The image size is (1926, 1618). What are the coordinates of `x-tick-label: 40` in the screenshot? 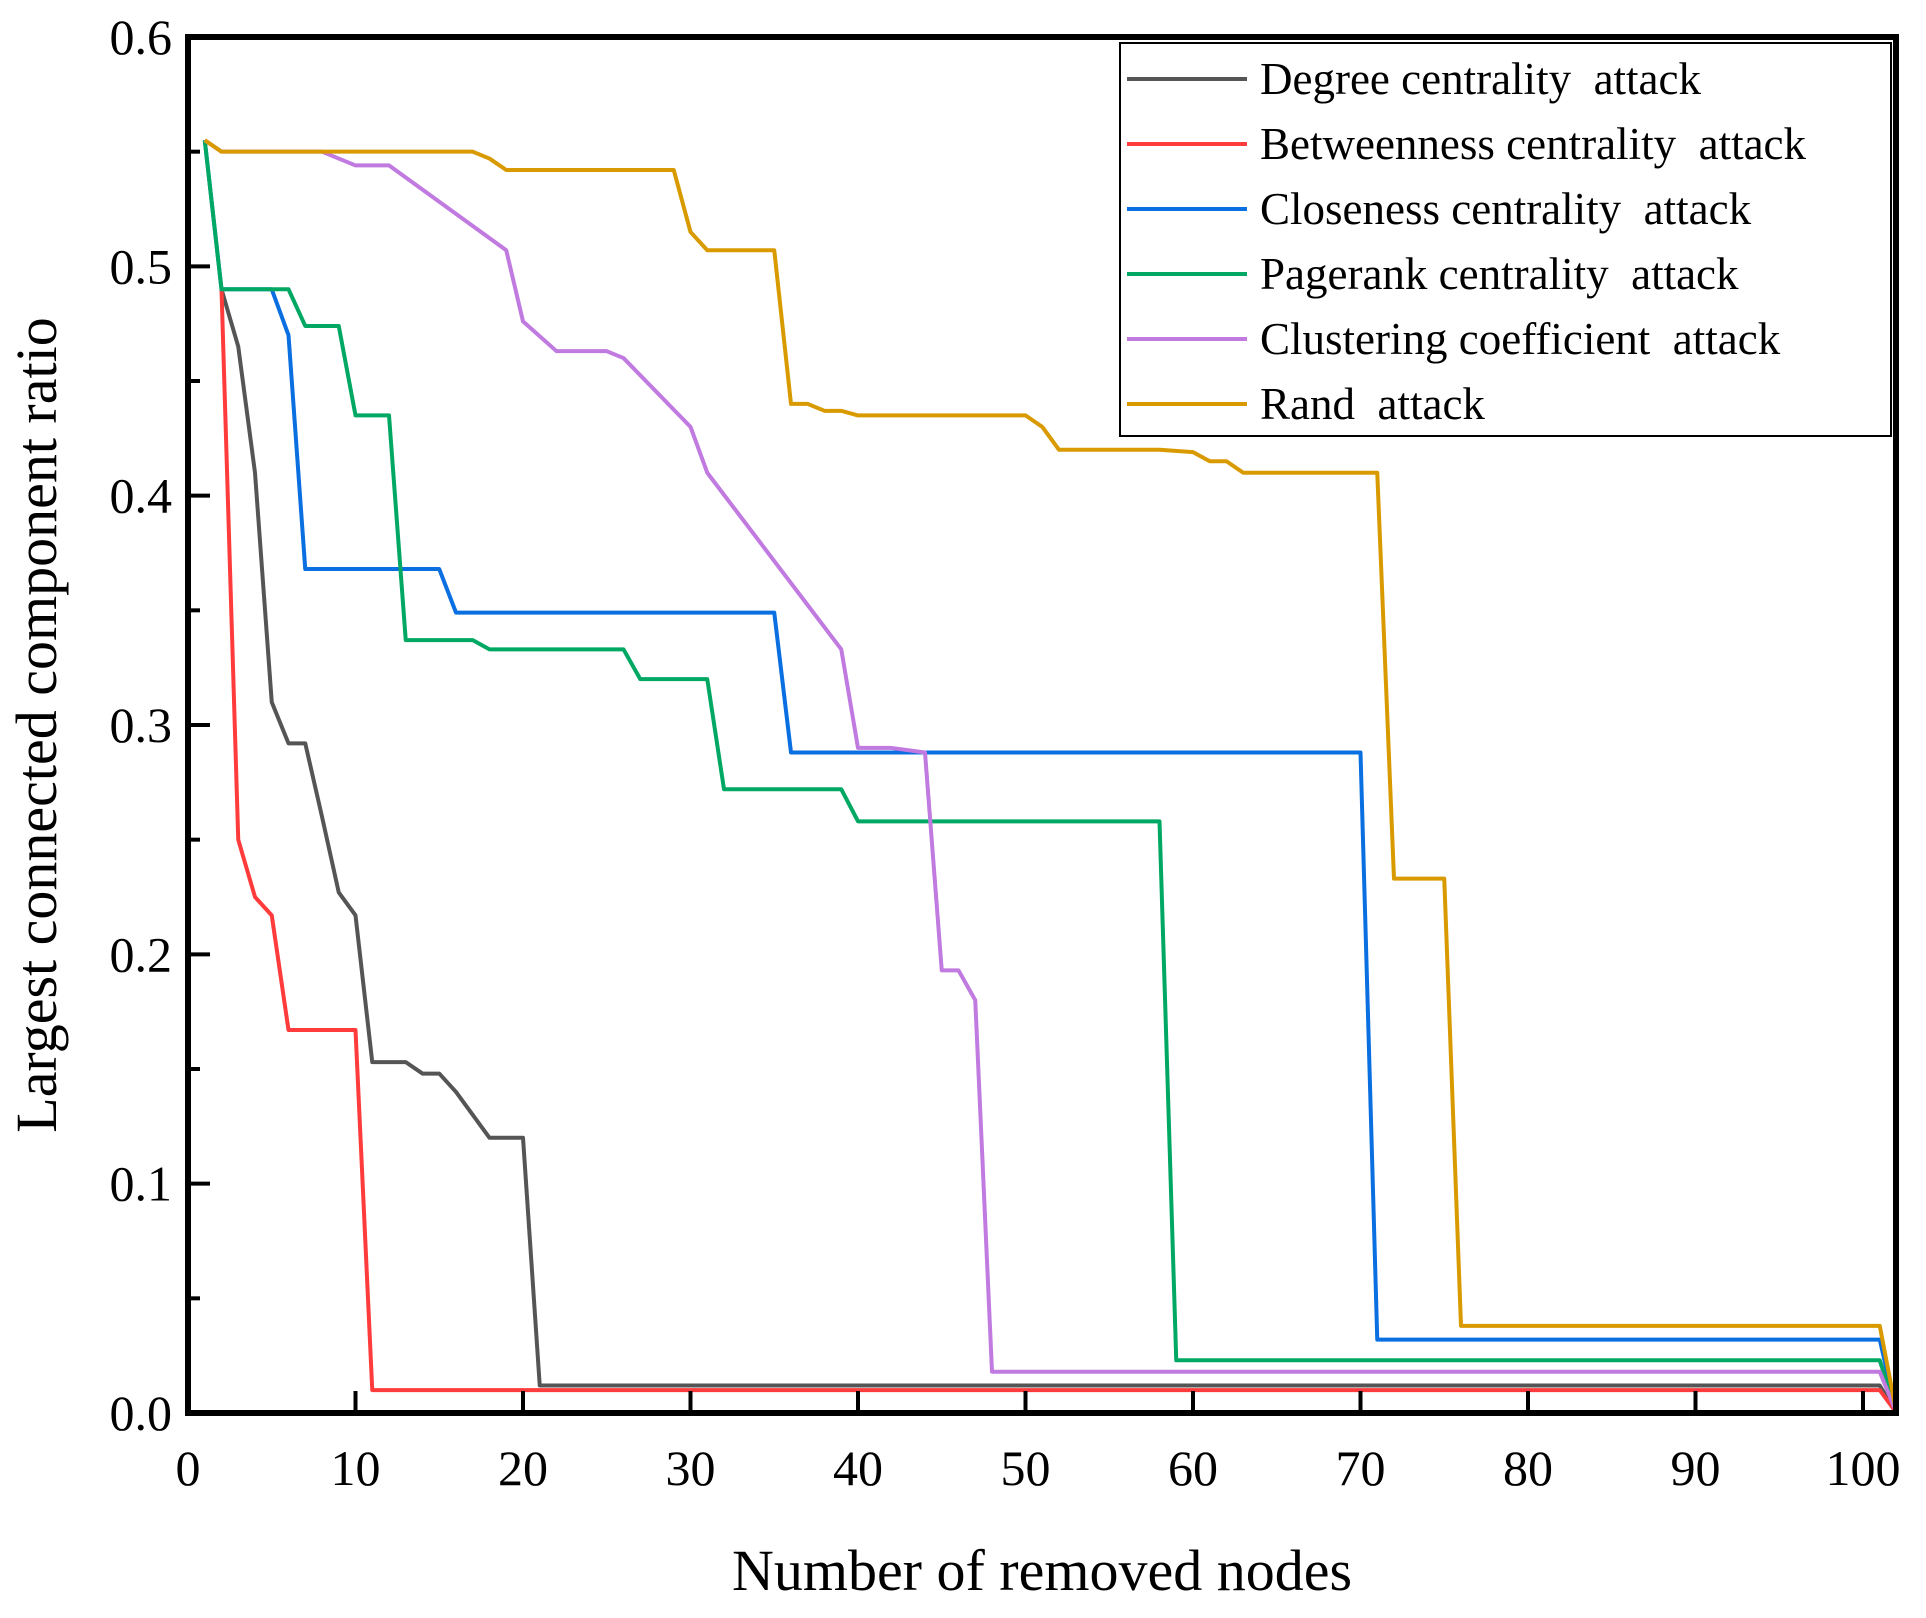 It's located at (858, 1468).